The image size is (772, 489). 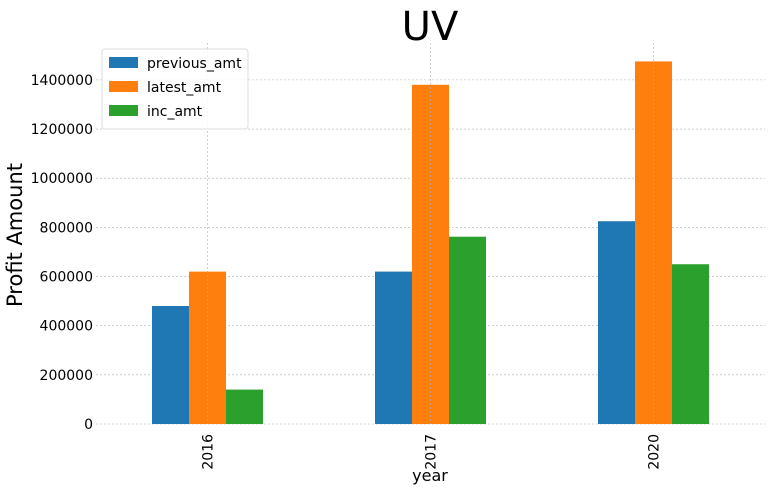 I want to click on y-tick-label: 600000, so click(x=66, y=278).